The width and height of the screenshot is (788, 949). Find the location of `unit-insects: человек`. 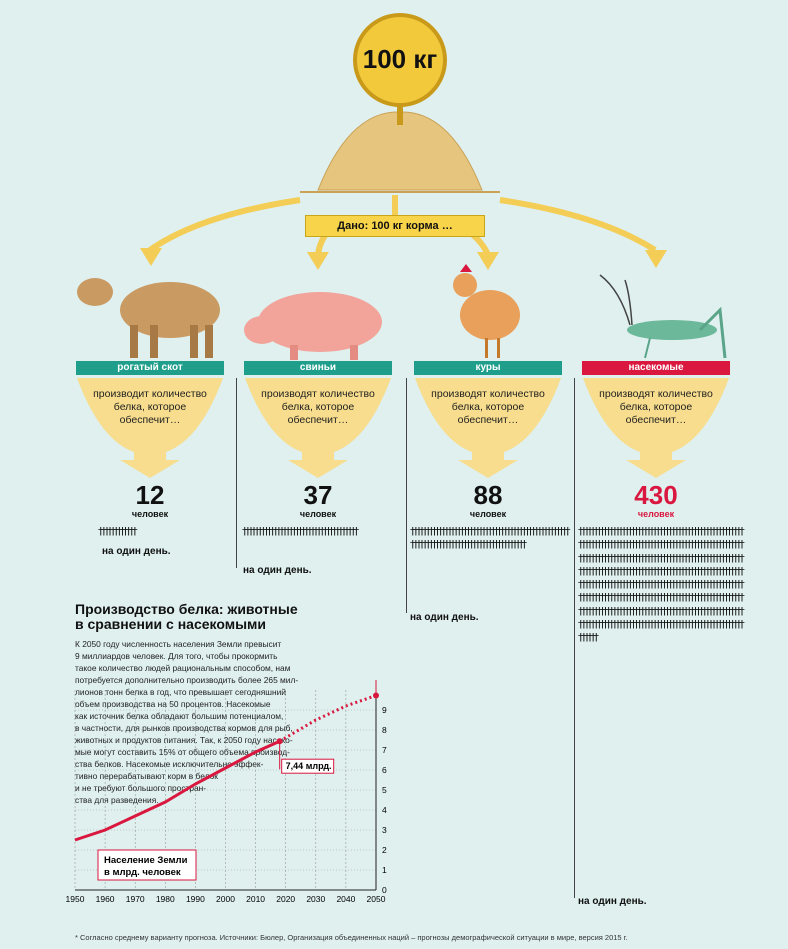

unit-insects: человек is located at coordinates (656, 514).